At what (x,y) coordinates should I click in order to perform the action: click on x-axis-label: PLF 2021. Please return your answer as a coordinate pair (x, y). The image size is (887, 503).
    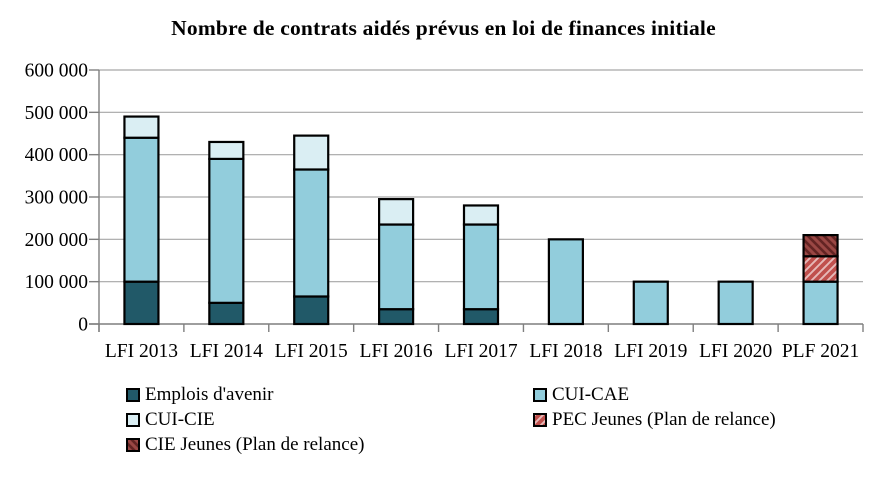
    Looking at the image, I should click on (820, 351).